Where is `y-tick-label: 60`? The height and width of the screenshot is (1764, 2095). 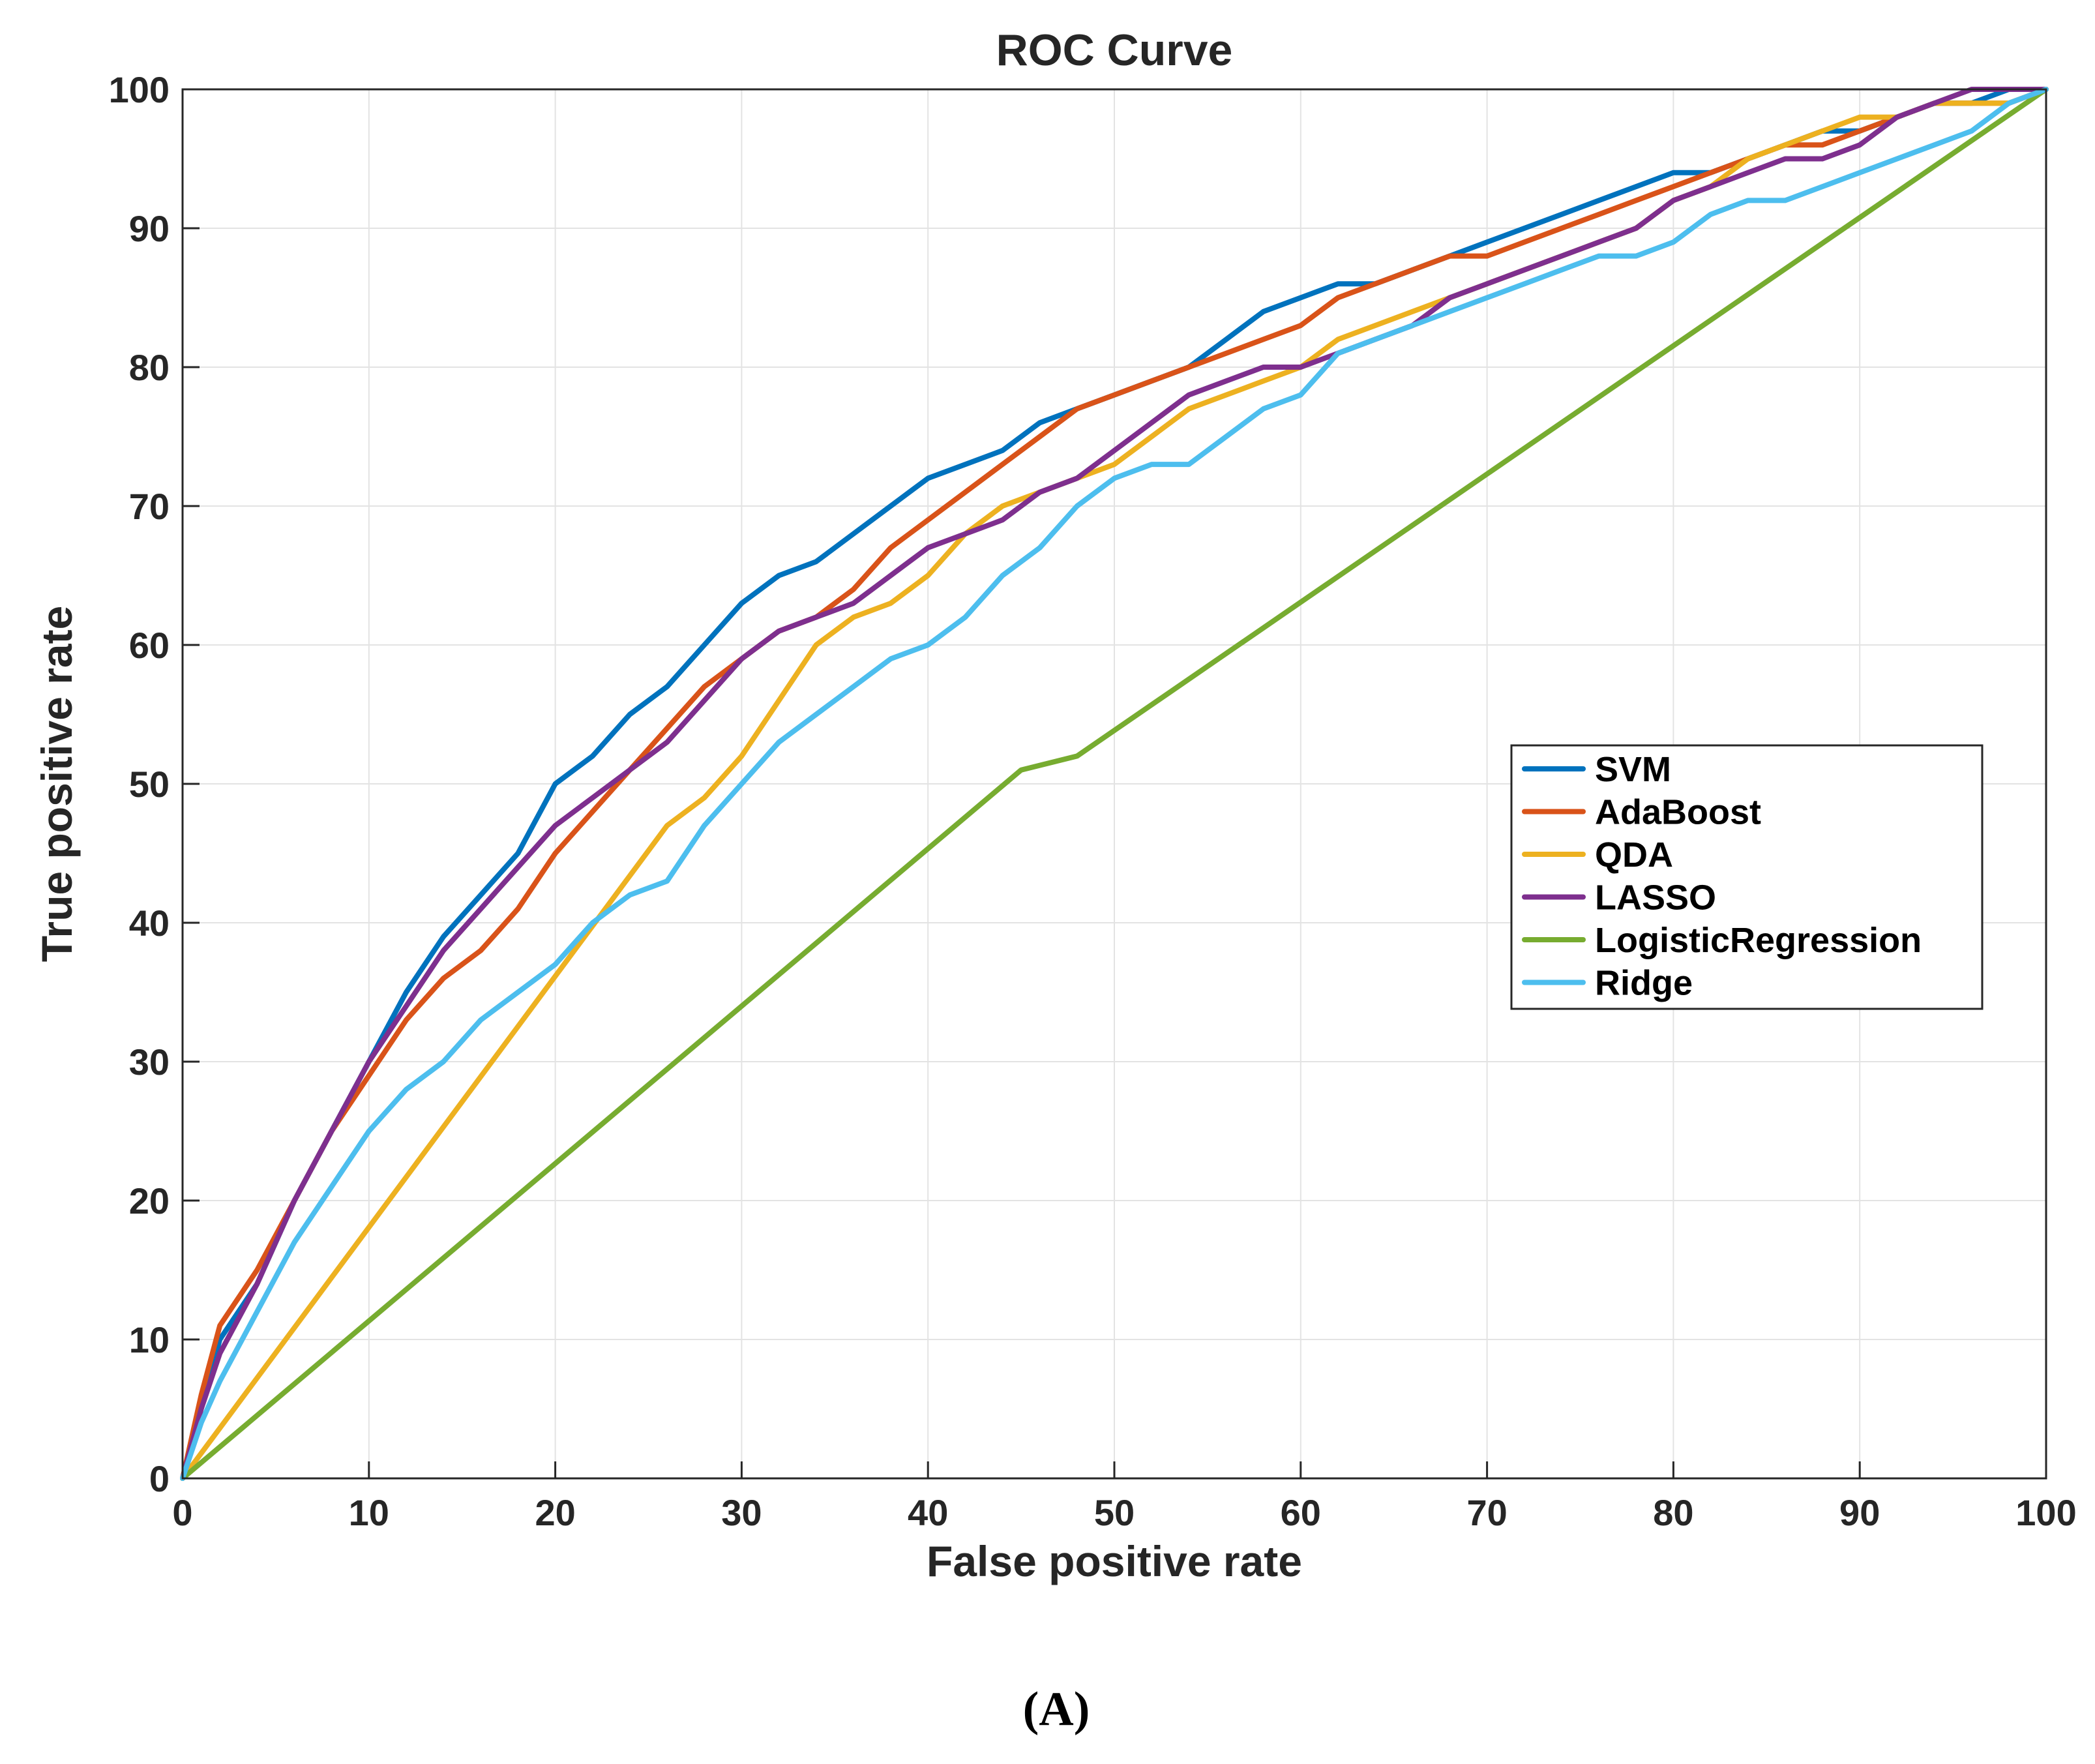
y-tick-label: 60 is located at coordinates (149, 645).